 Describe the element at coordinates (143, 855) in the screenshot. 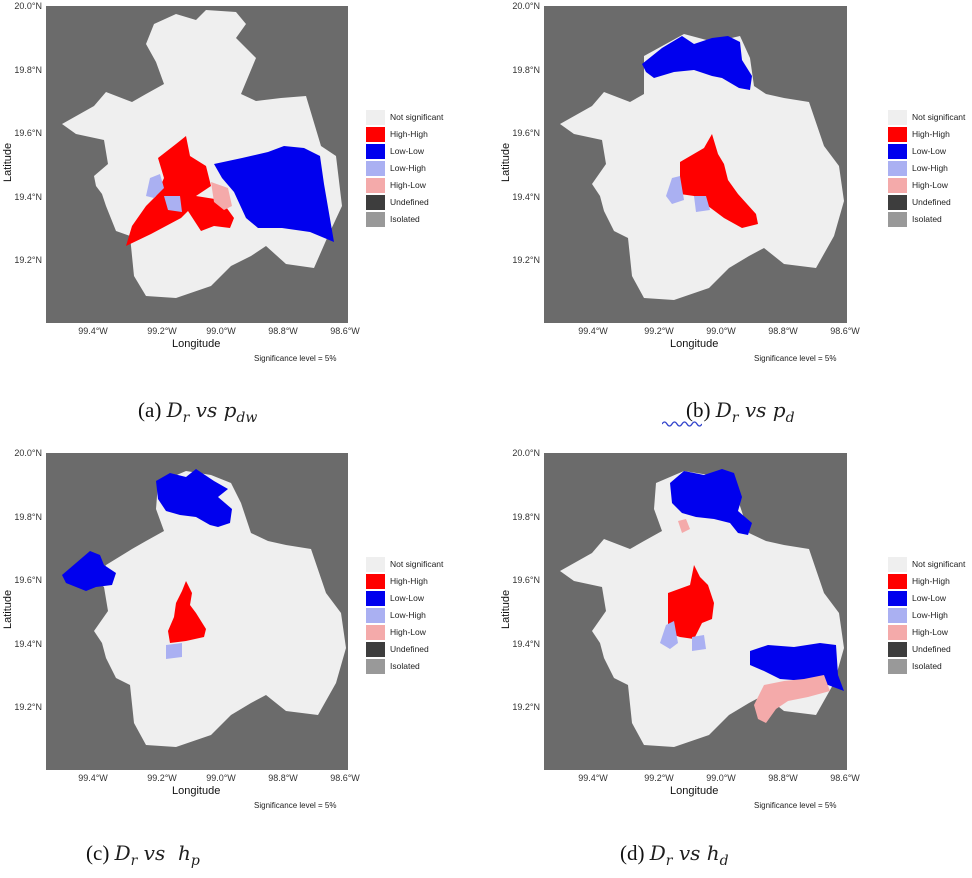

I see `panel-caption: (c) Dr vs hp` at that location.